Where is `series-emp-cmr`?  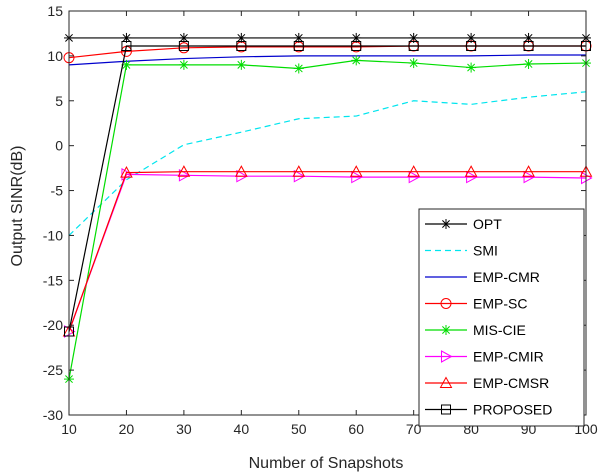
series-emp-cmr is located at coordinates (327, 60).